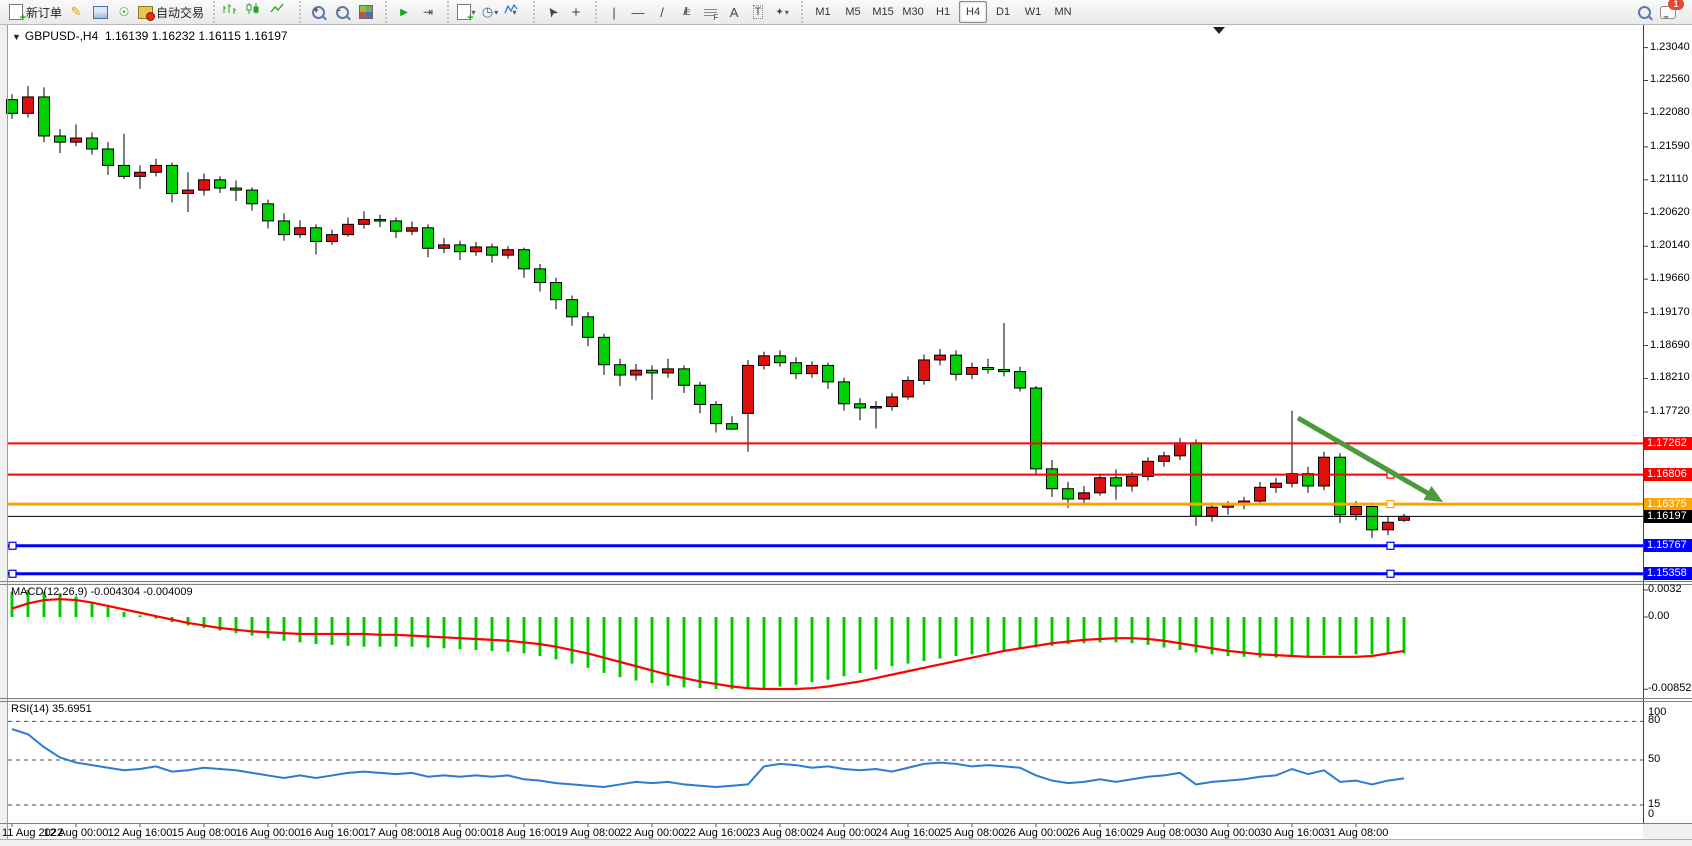 Image resolution: width=1692 pixels, height=846 pixels. Describe the element at coordinates (638, 12) in the screenshot. I see `horizontal-line-button: —` at that location.